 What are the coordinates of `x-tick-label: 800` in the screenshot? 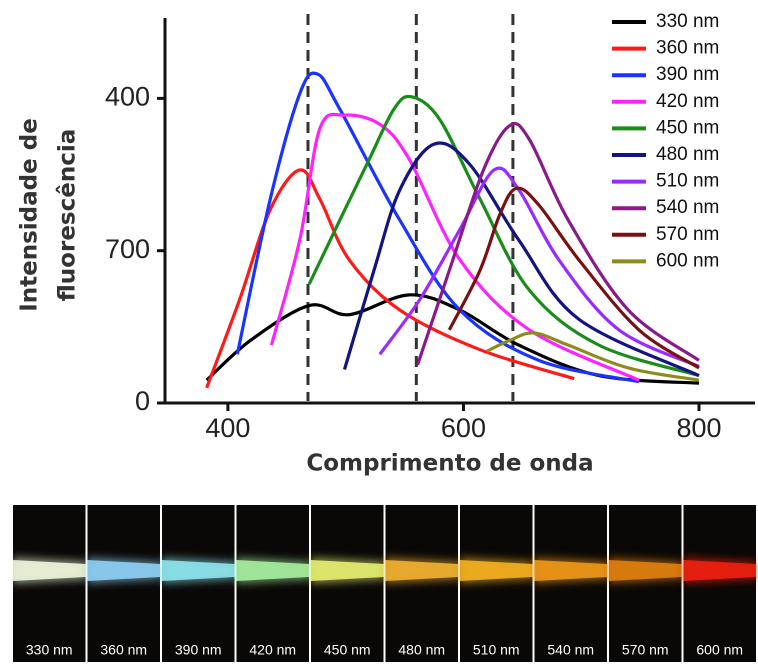 It's located at (698, 428).